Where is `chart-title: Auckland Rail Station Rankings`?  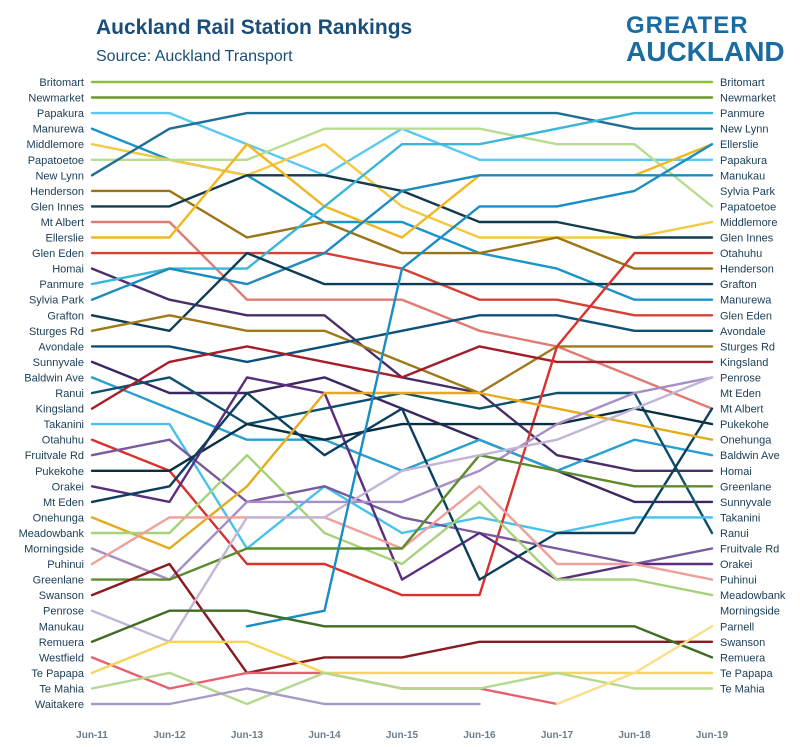
chart-title: Auckland Rail Station Rankings is located at coordinates (254, 27).